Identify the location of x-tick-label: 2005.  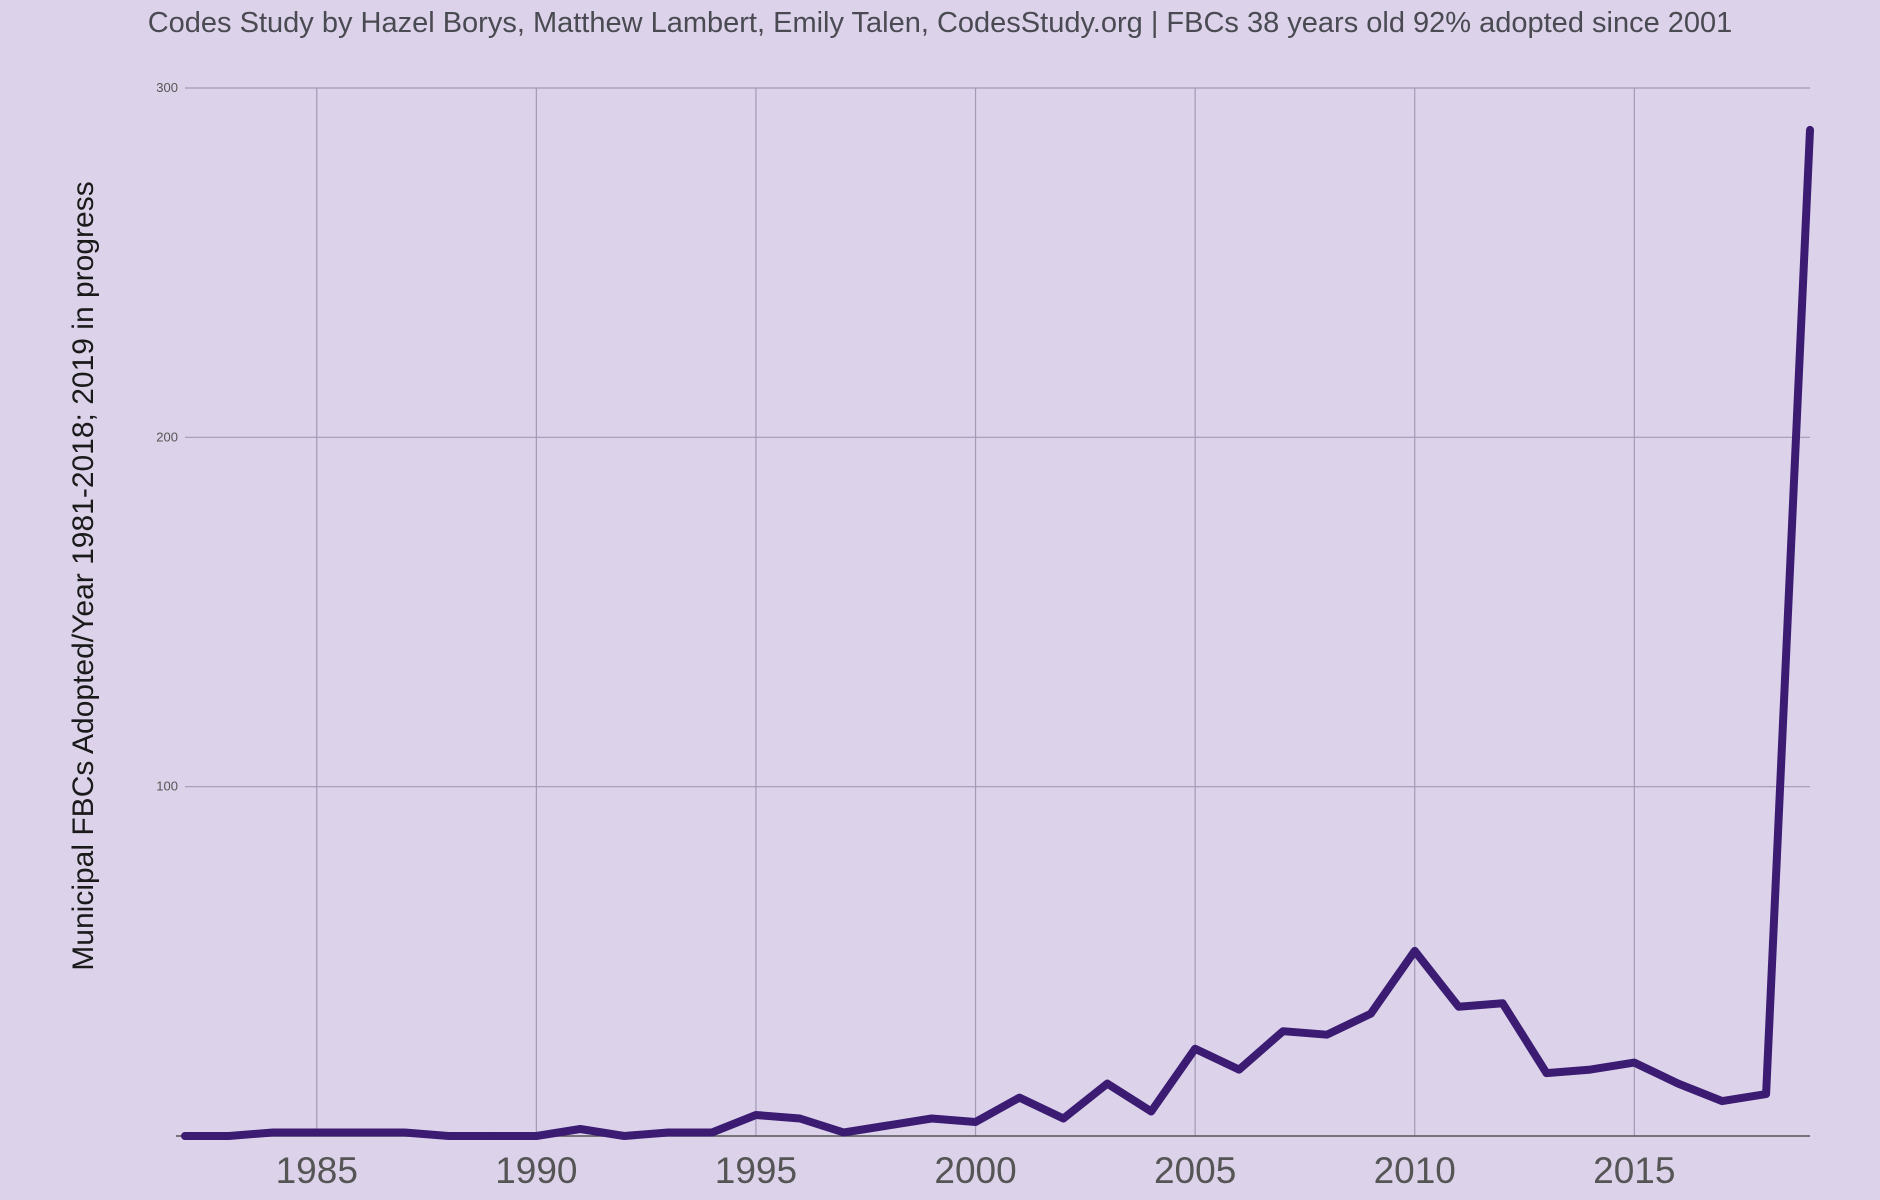
(1195, 1170).